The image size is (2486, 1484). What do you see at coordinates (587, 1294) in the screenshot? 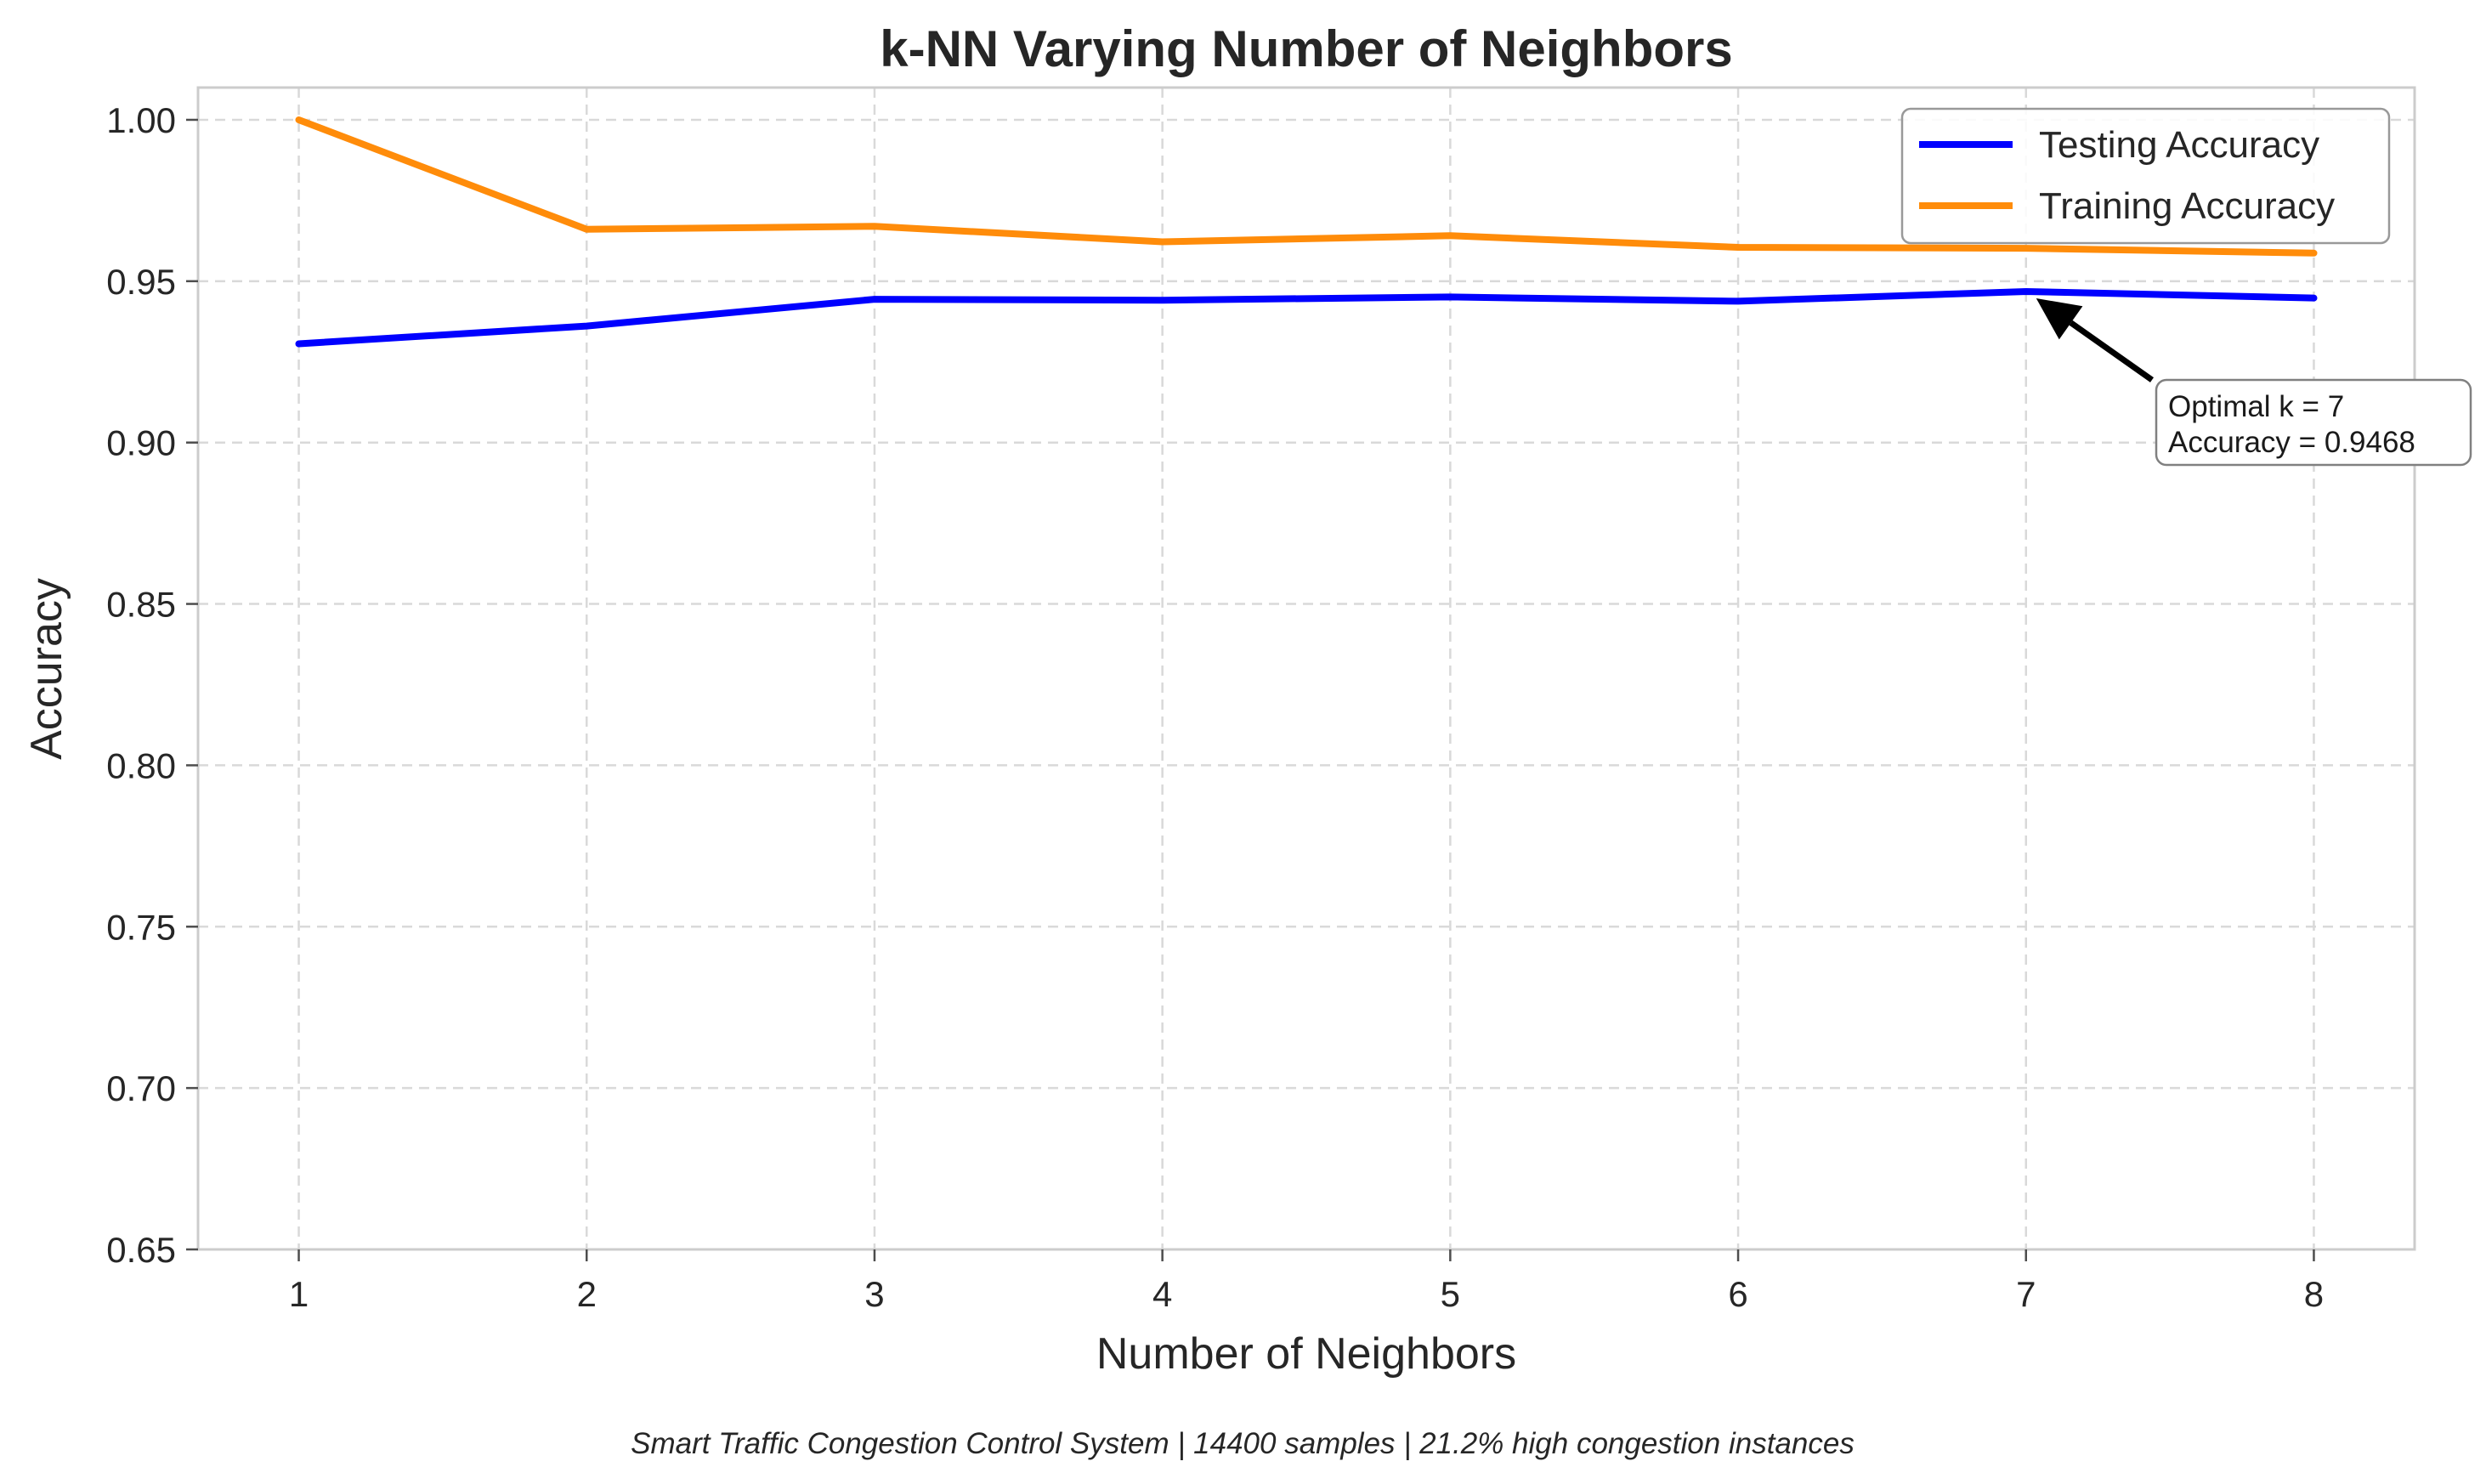
I see `x-tick-label: 2` at bounding box center [587, 1294].